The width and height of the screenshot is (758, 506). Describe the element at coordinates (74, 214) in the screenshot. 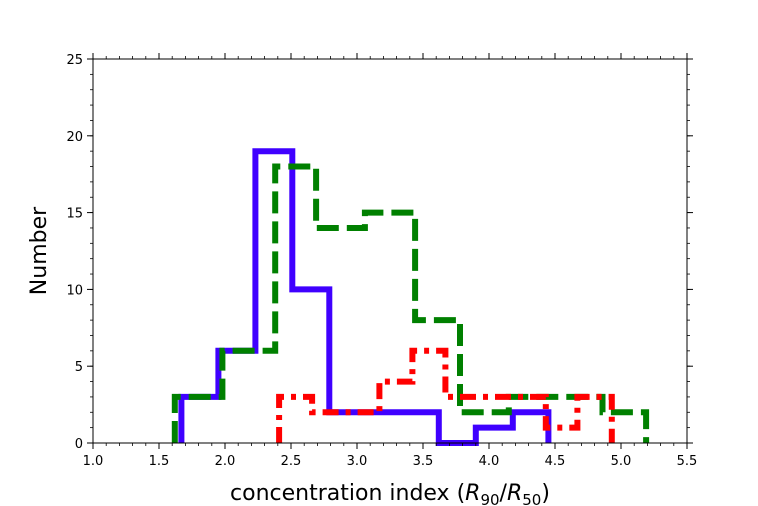

I see `y-tick-label: 15` at that location.